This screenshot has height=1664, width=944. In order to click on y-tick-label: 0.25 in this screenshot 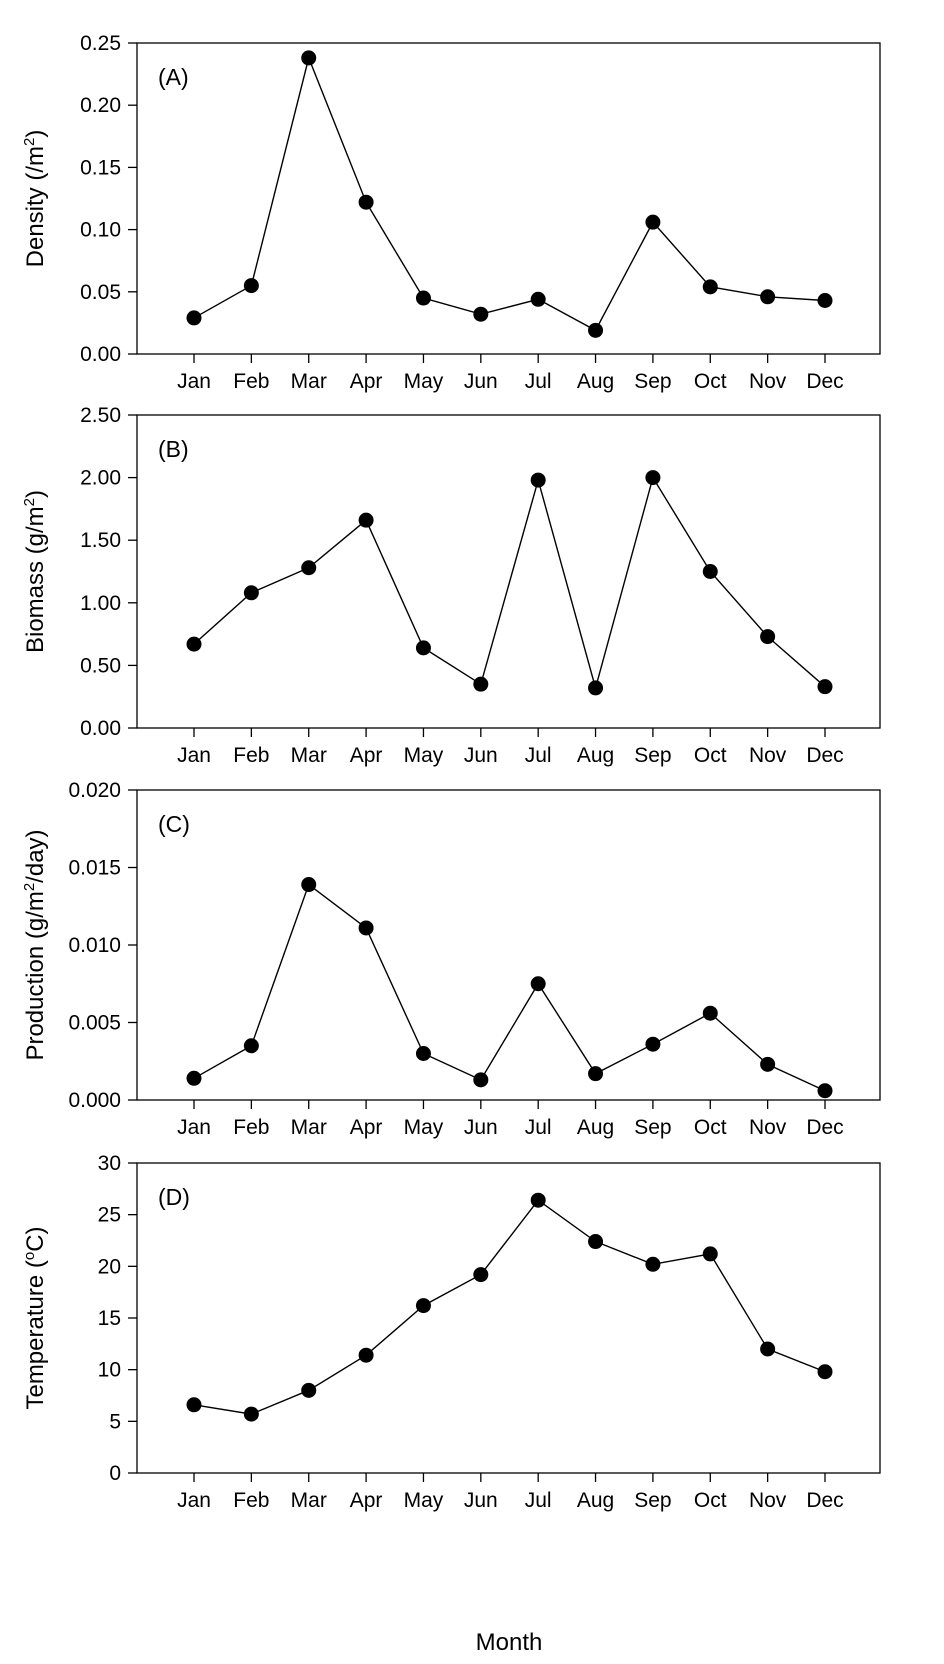, I will do `click(100, 43)`.